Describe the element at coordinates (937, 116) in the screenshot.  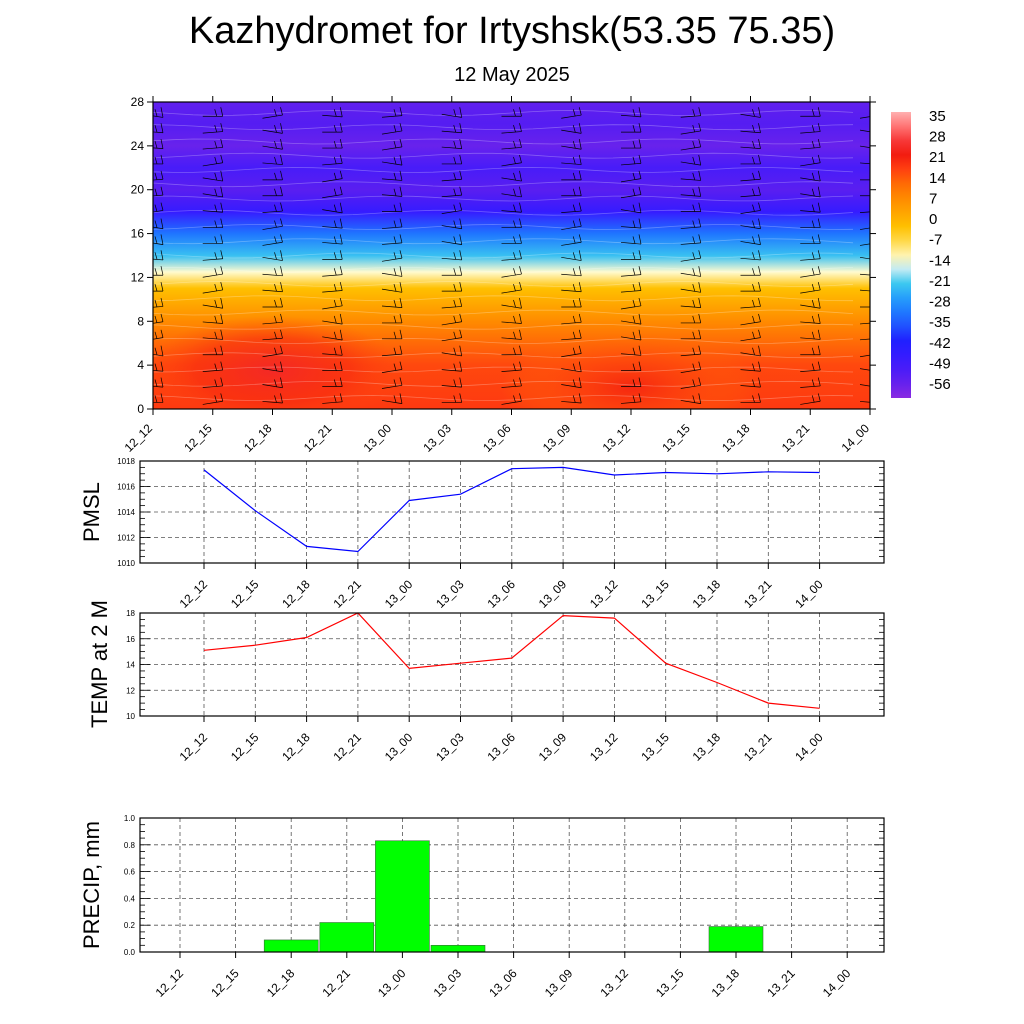
I see `colorbar-tick-label: 35` at that location.